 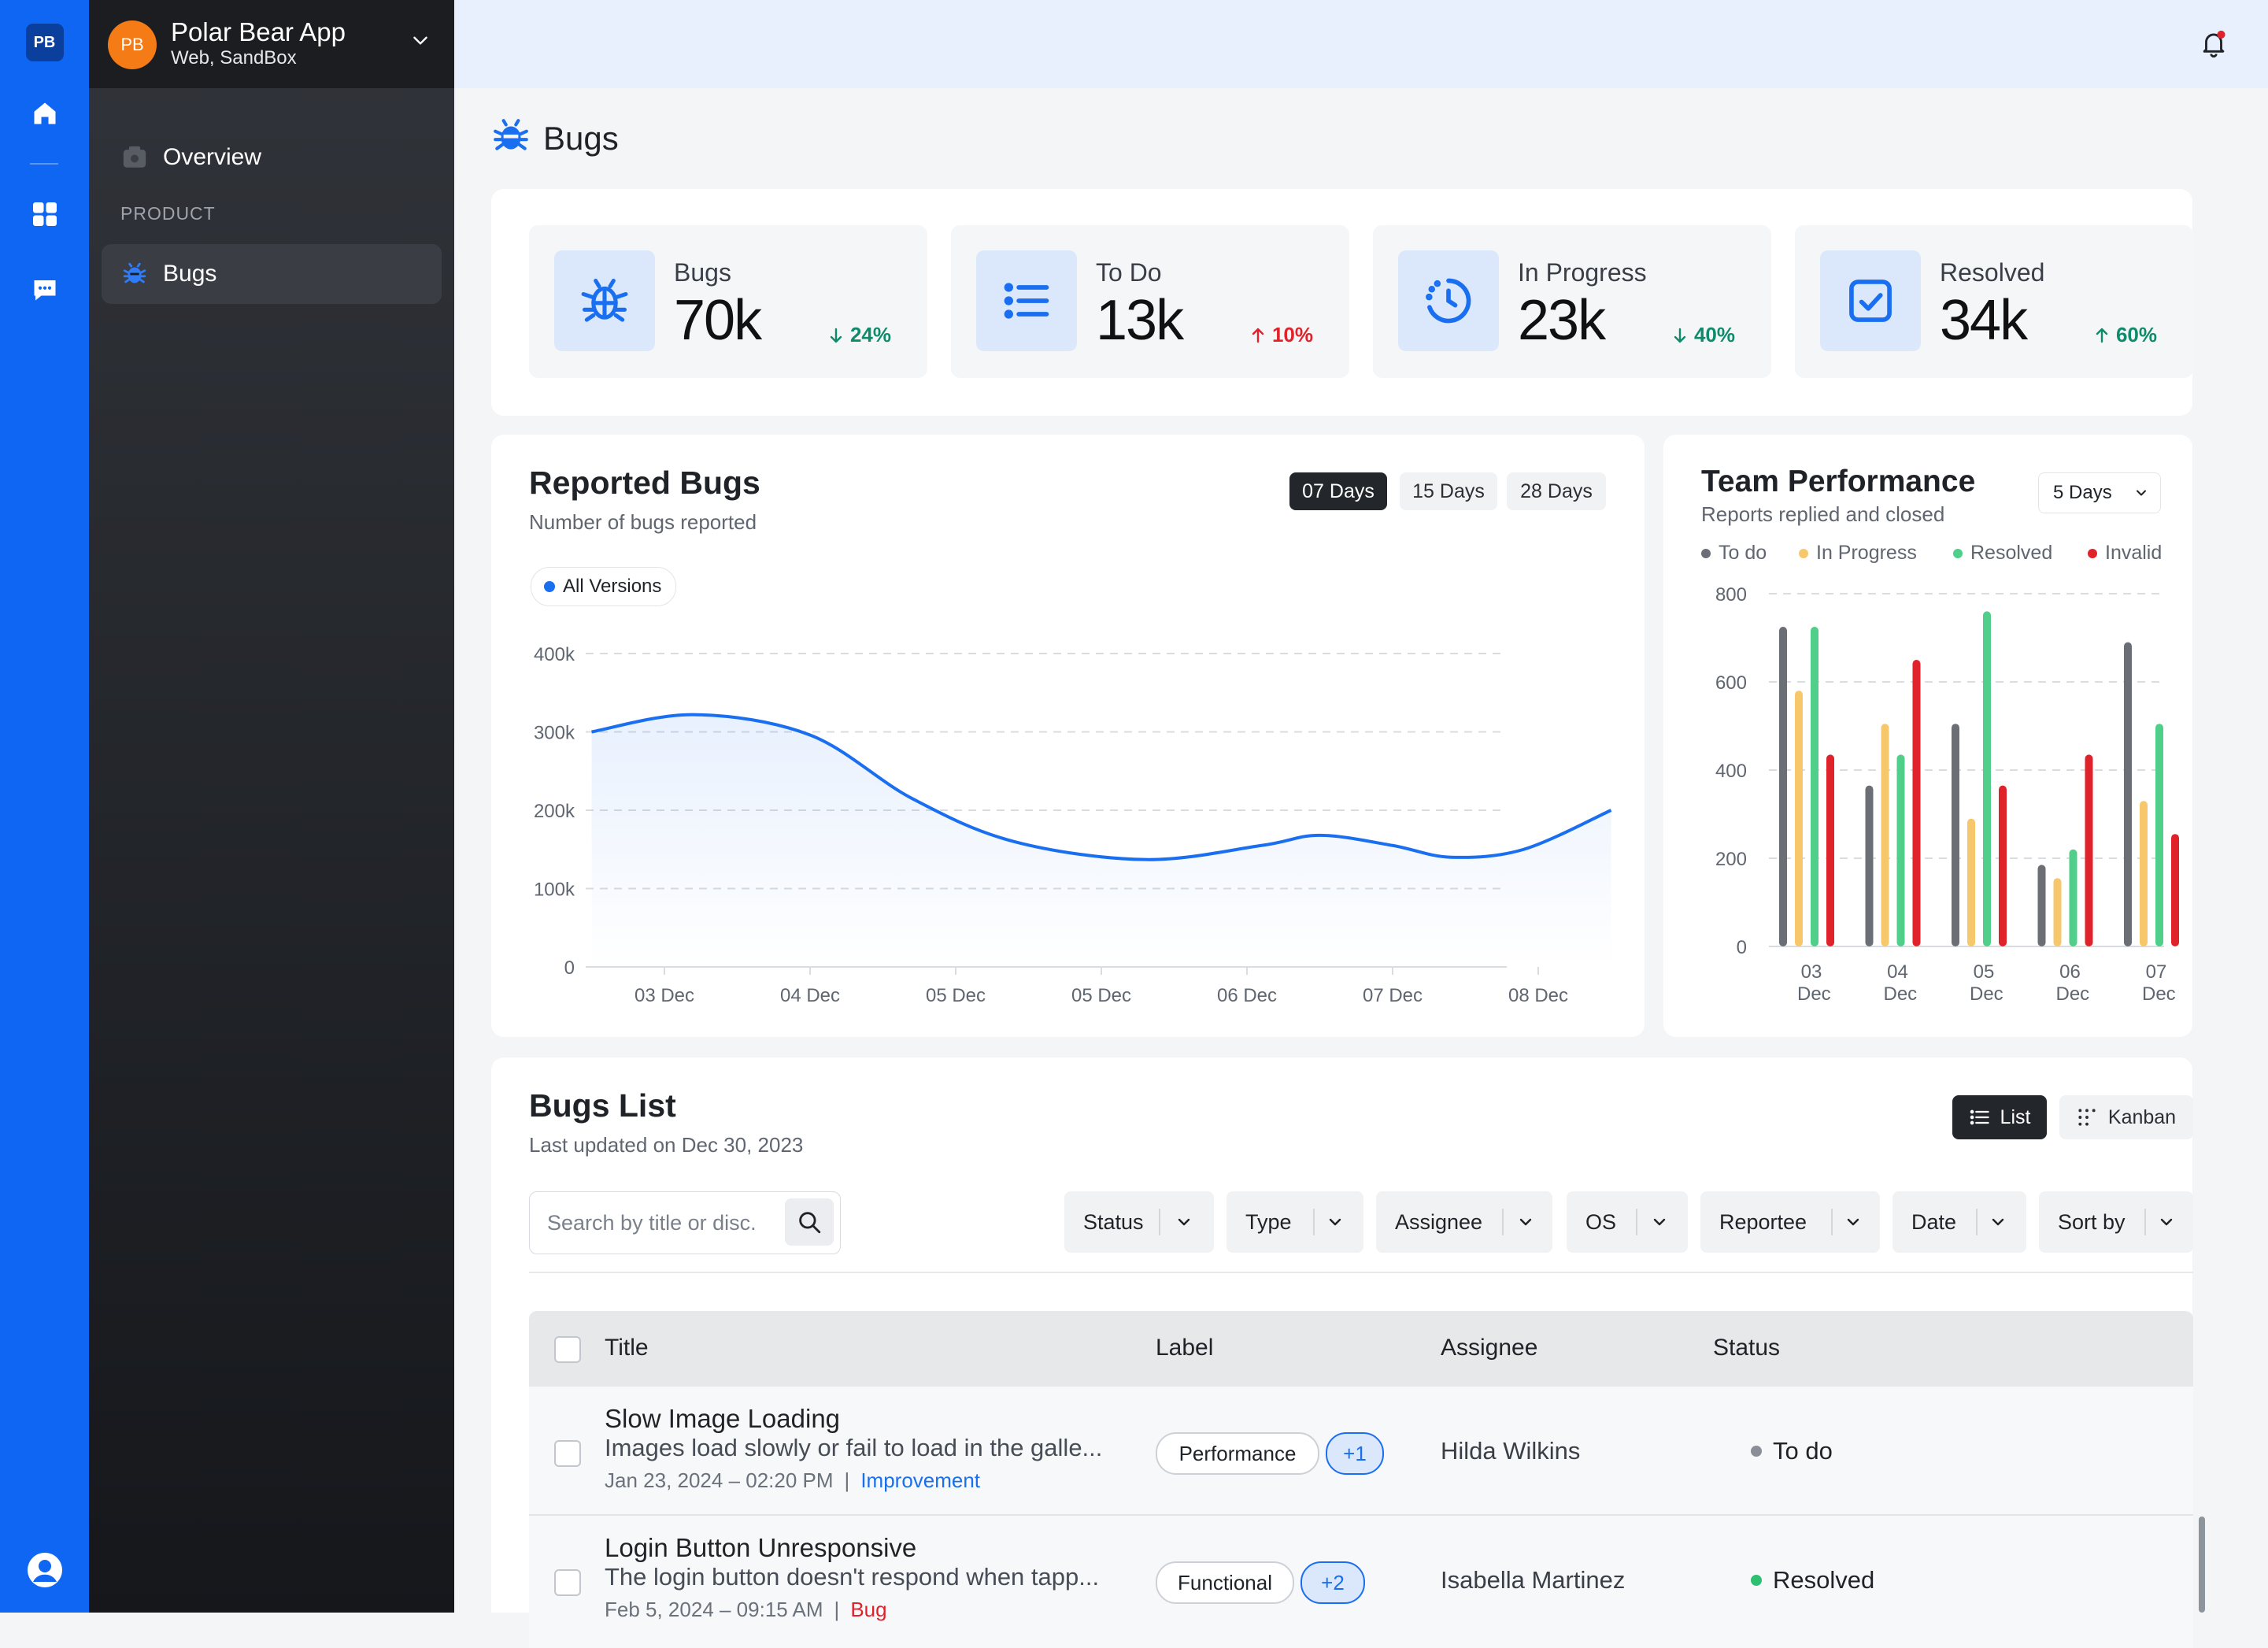 I want to click on sidebar-item-overview: Overview, so click(x=272, y=157).